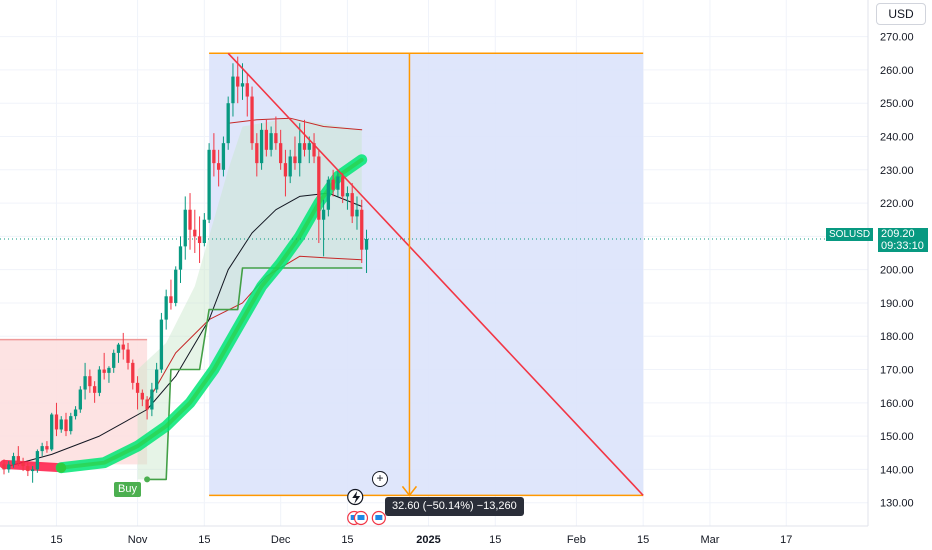 This screenshot has width=932, height=550. Describe the element at coordinates (138, 540) in the screenshot. I see `time-tick-label: Nov` at that location.